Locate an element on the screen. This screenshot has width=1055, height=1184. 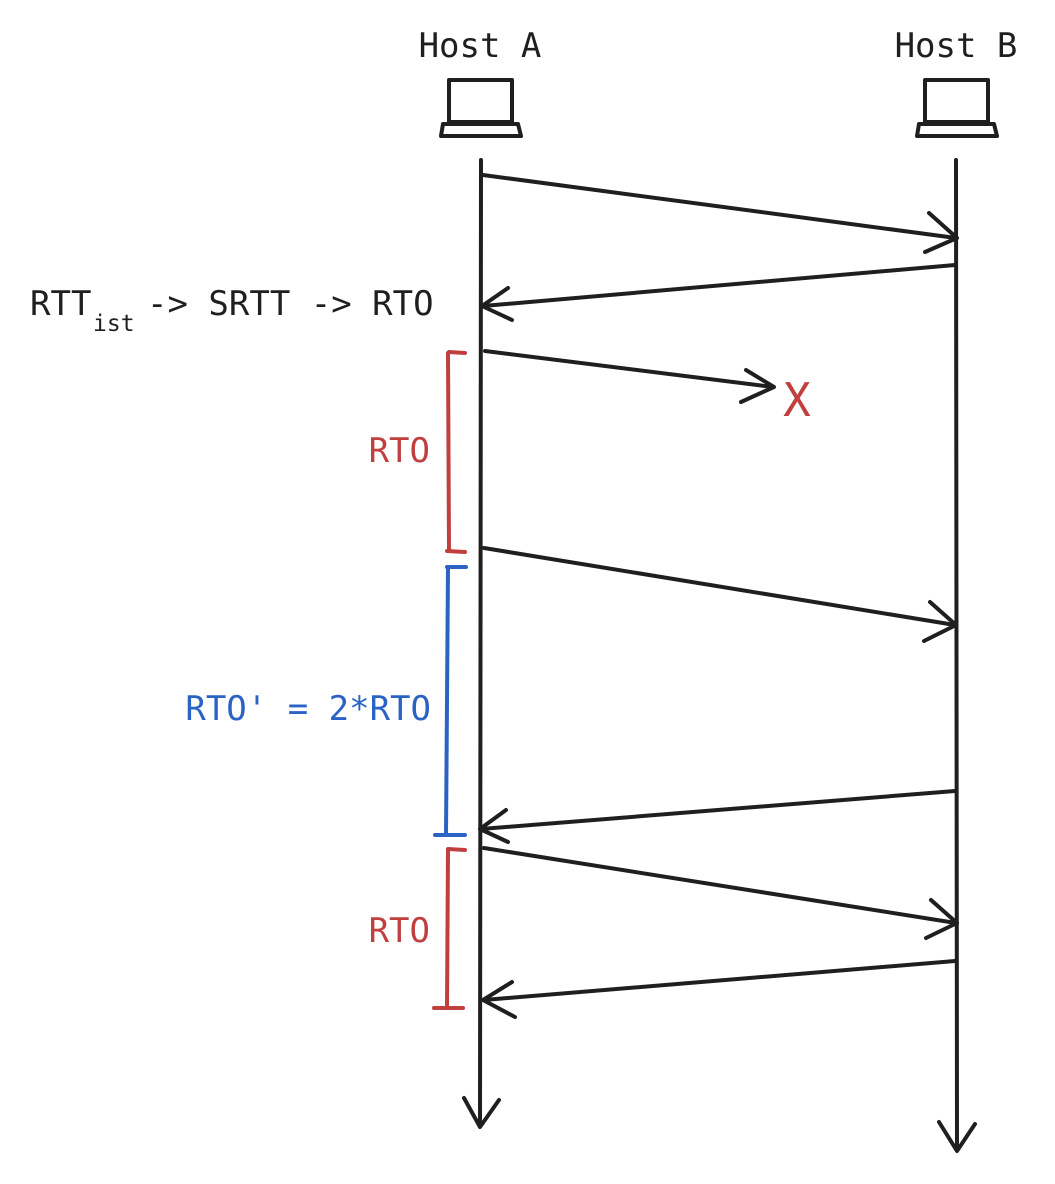
host-a-label: Host A is located at coordinates (480, 46).